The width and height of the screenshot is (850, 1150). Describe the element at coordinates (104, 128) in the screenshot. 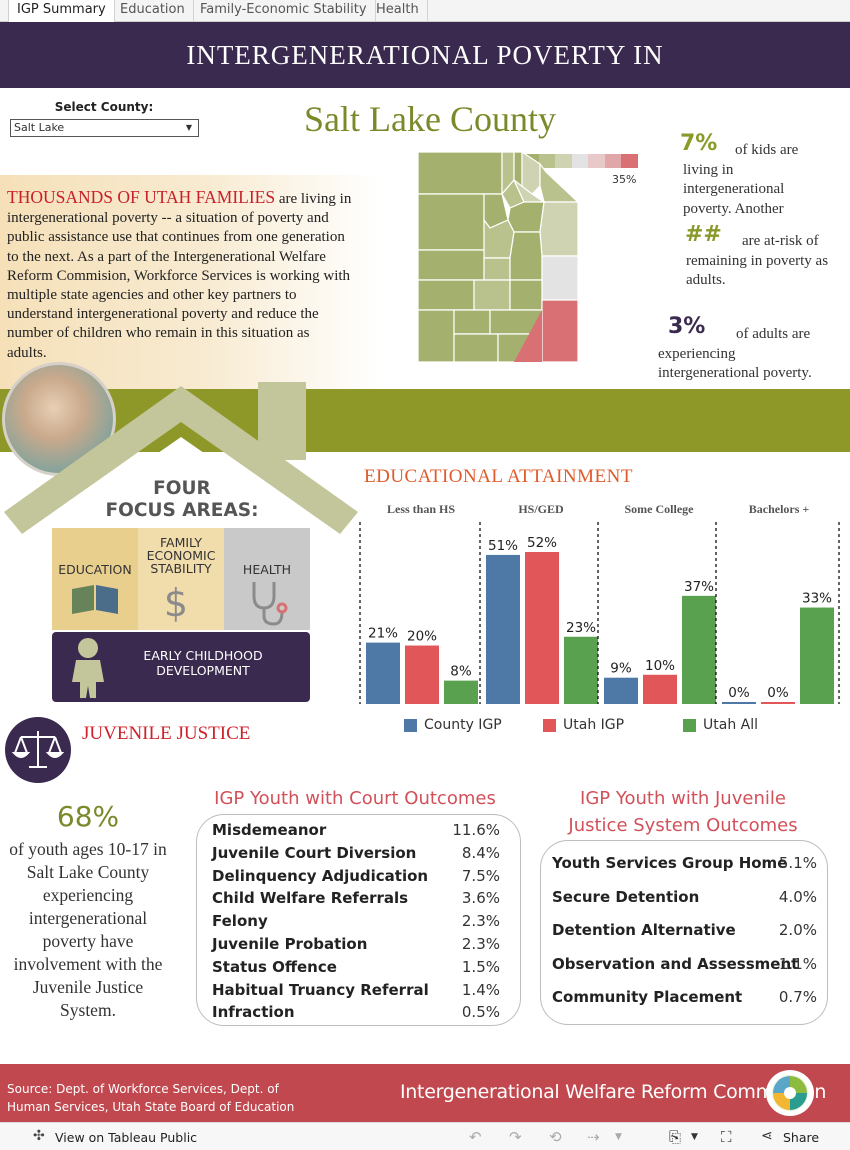

I see `county-select: Salt Lake ▼` at that location.